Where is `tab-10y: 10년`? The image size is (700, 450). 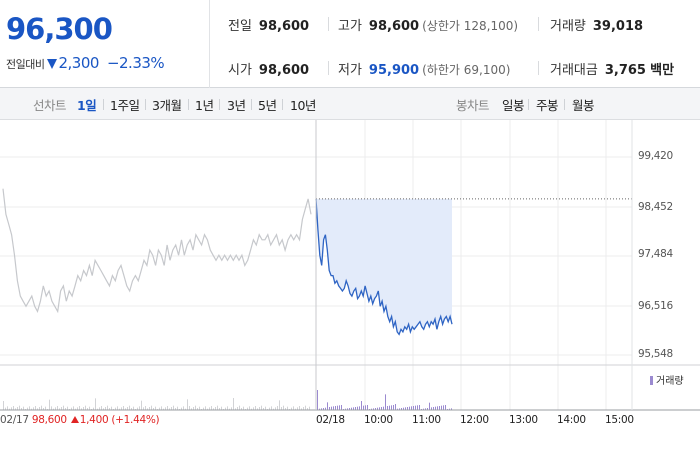
tab-10y: 10년 is located at coordinates (303, 105).